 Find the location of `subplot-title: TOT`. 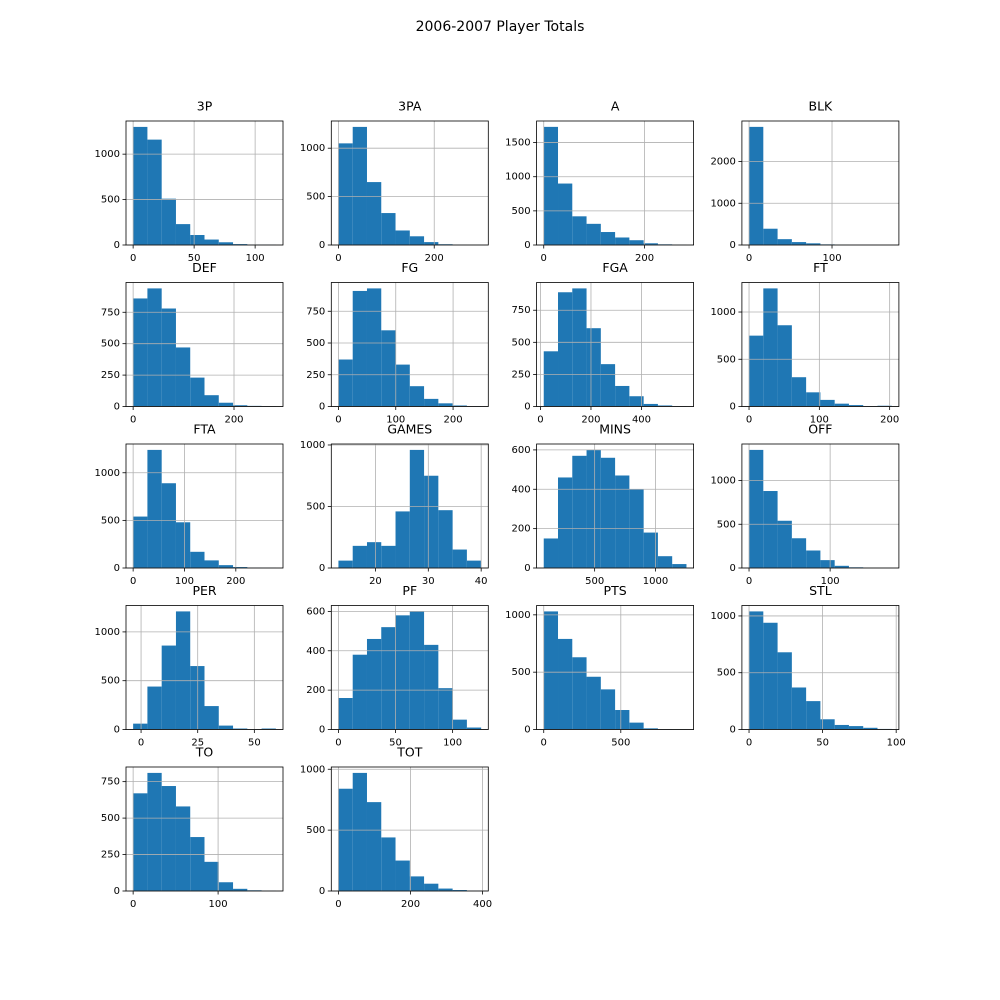

subplot-title: TOT is located at coordinates (409, 752).